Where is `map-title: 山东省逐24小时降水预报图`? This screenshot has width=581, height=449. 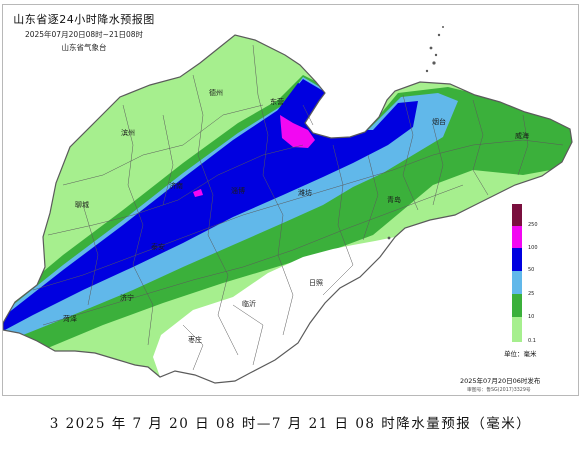 map-title: 山东省逐24小时降水预报图 is located at coordinates (84, 19).